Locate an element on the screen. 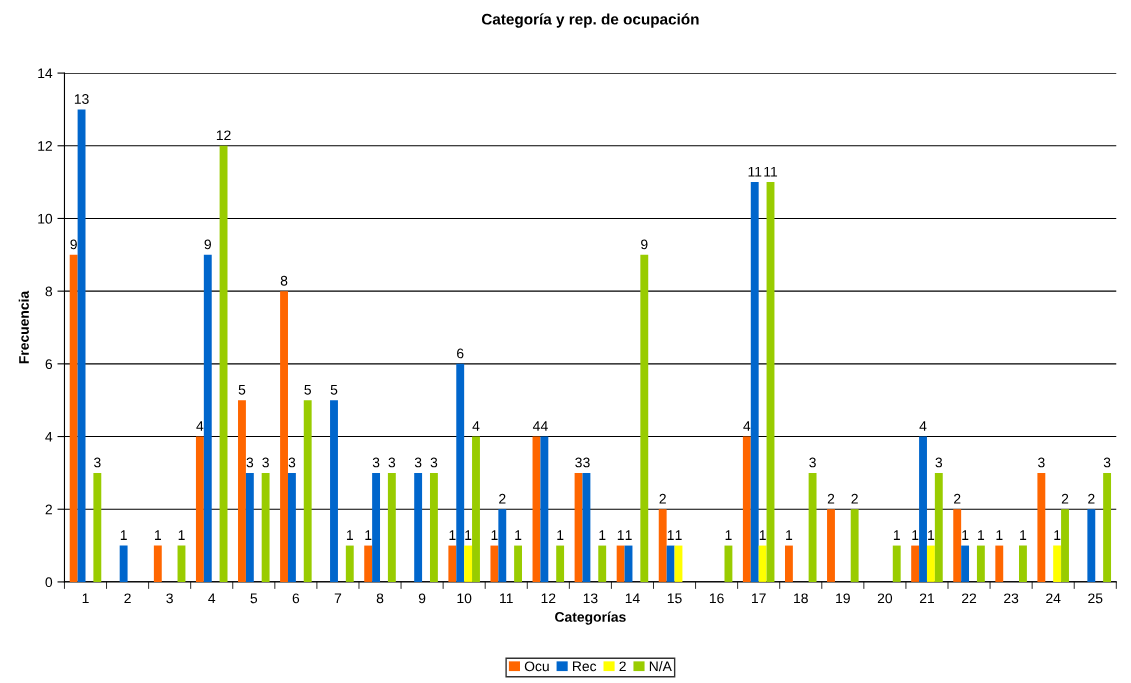 The image size is (1131, 683). x-tick-label: 12 is located at coordinates (548, 598).